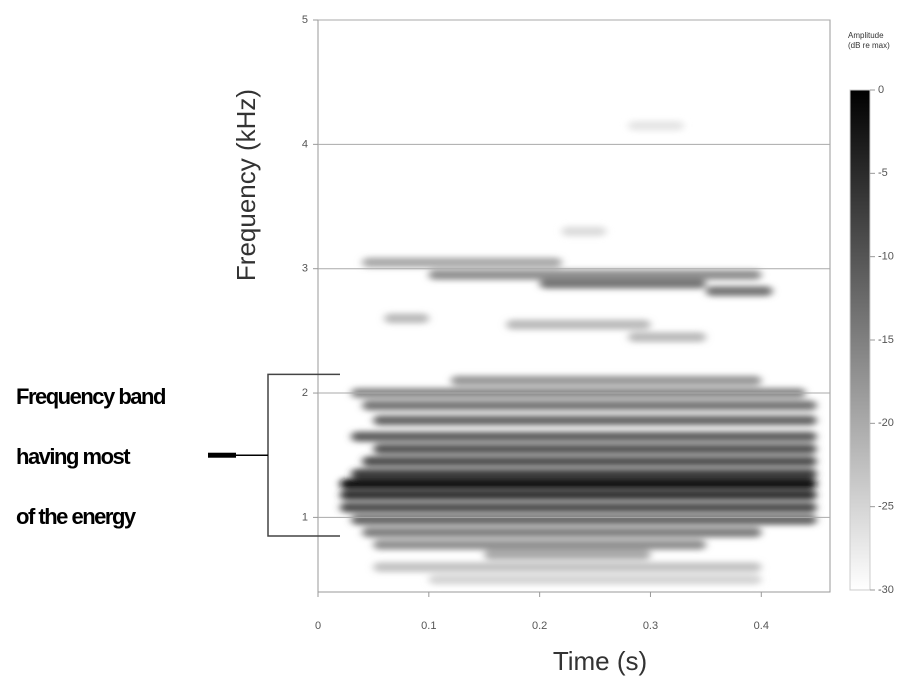  What do you see at coordinates (886, 423) in the screenshot?
I see `colorbar-tick-label: -20` at bounding box center [886, 423].